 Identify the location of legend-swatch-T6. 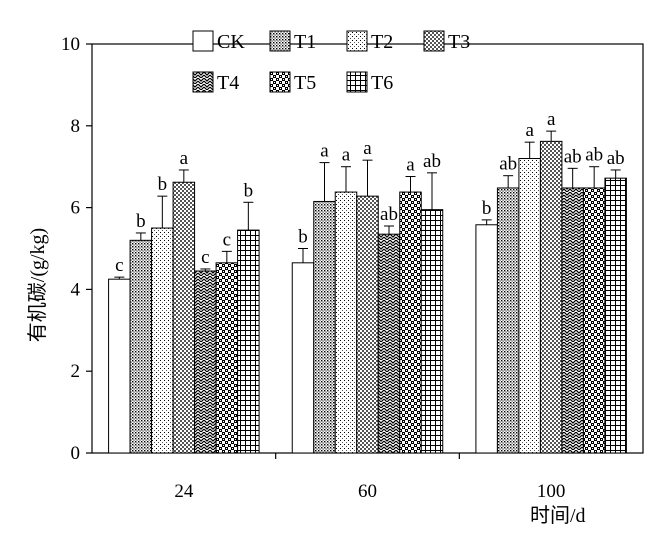
(357, 82).